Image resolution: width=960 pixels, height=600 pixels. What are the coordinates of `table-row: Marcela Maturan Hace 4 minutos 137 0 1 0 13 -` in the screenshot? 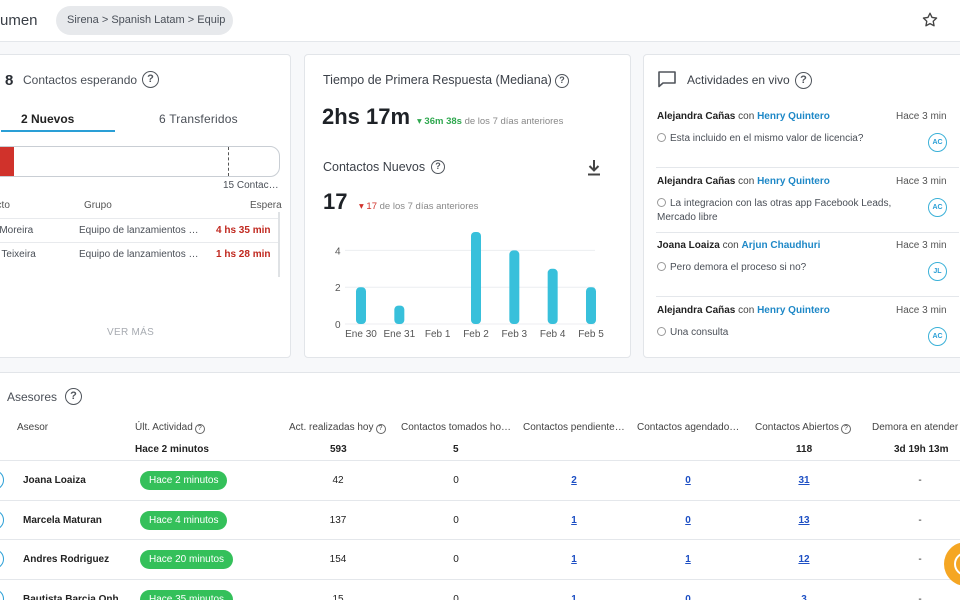 It's located at (480, 519).